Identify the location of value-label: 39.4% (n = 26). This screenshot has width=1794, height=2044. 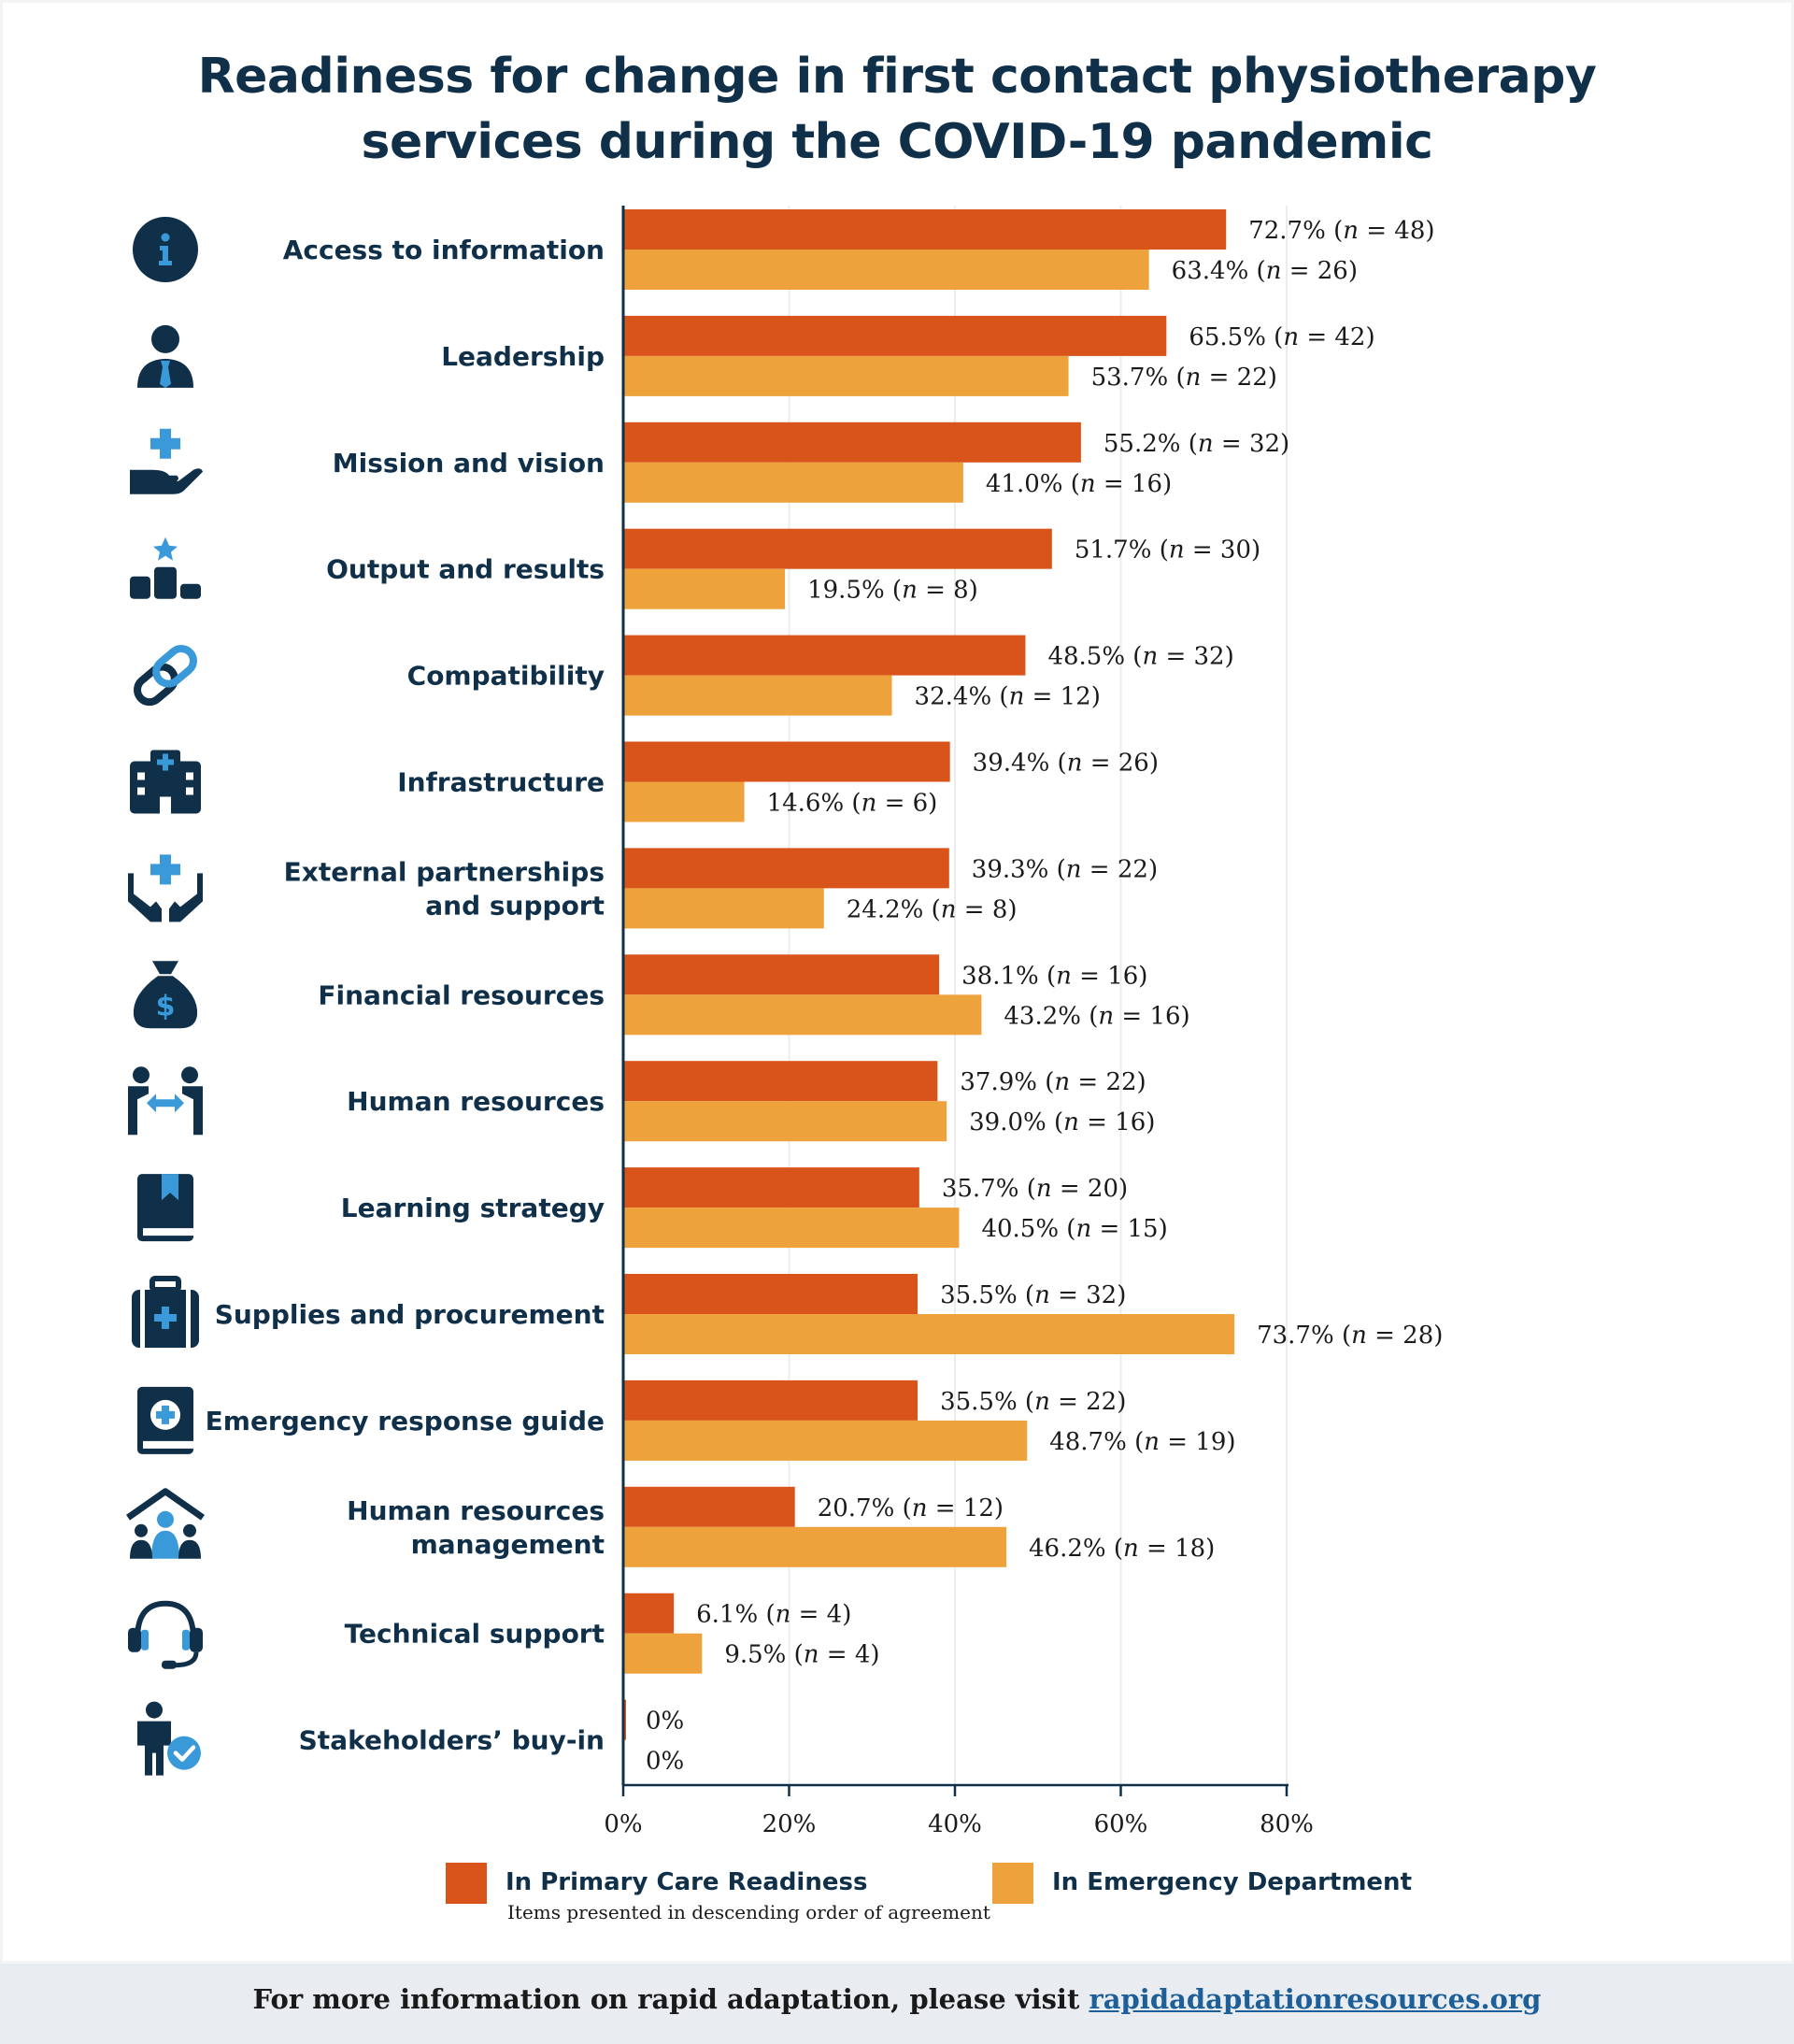
(1066, 764).